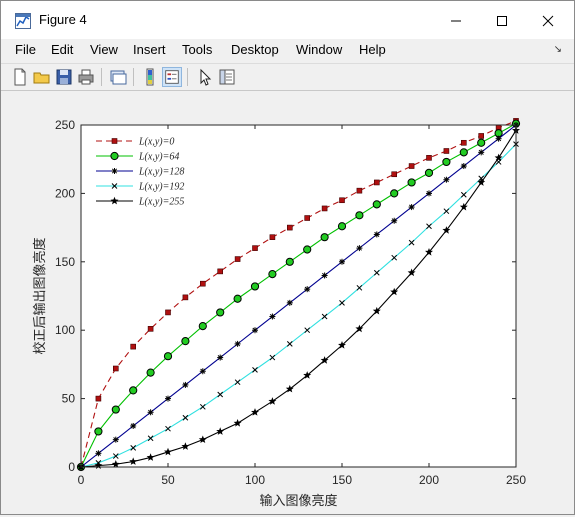 This screenshot has height=517, width=575. What do you see at coordinates (197, 49) in the screenshot?
I see `menu-tools: Tools` at bounding box center [197, 49].